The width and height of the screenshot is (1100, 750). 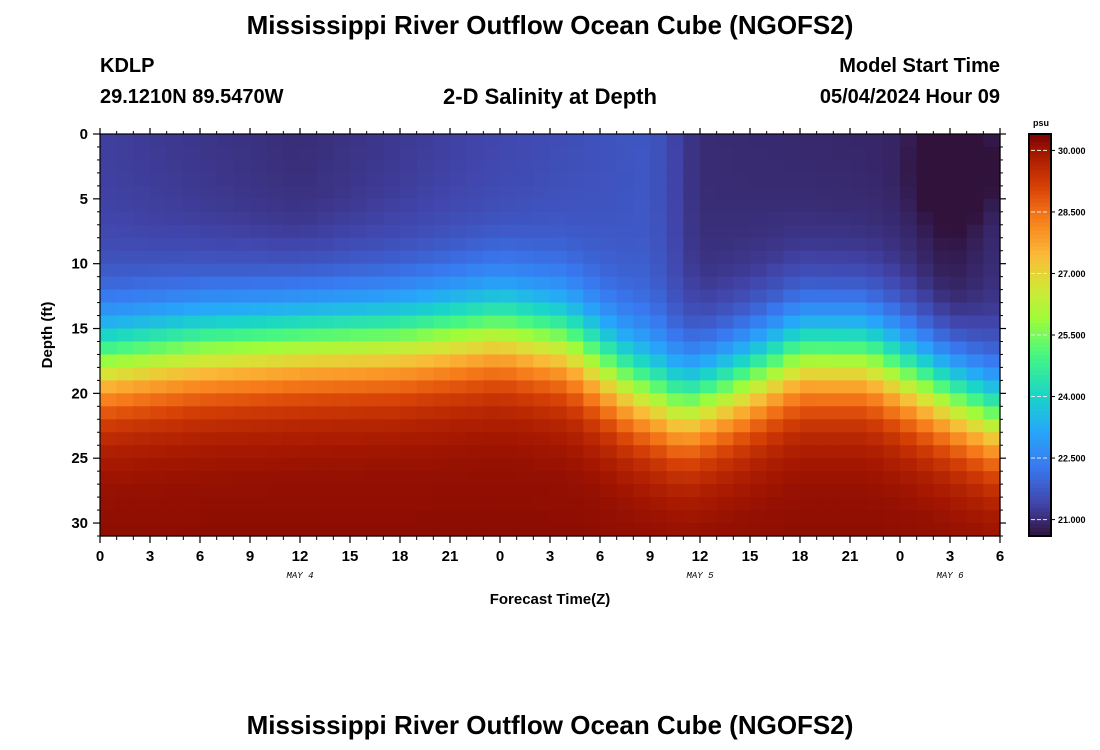 I want to click on day-label: MAY 4, so click(x=299, y=576).